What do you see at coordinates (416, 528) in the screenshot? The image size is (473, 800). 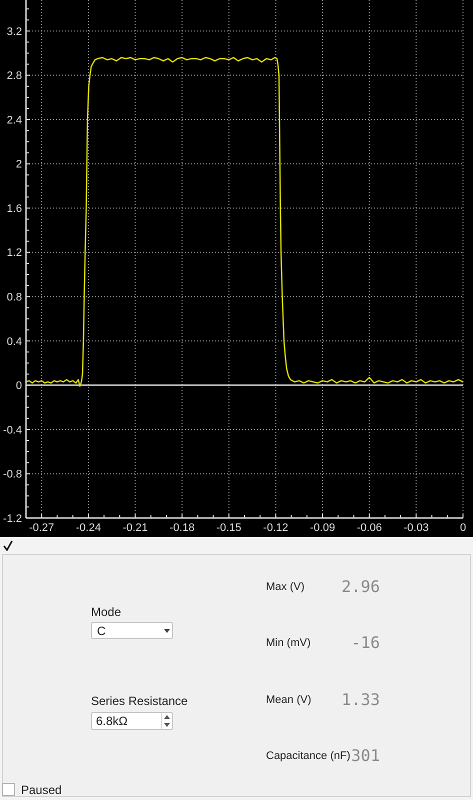 I see `x-tick-label: -0.03` at bounding box center [416, 528].